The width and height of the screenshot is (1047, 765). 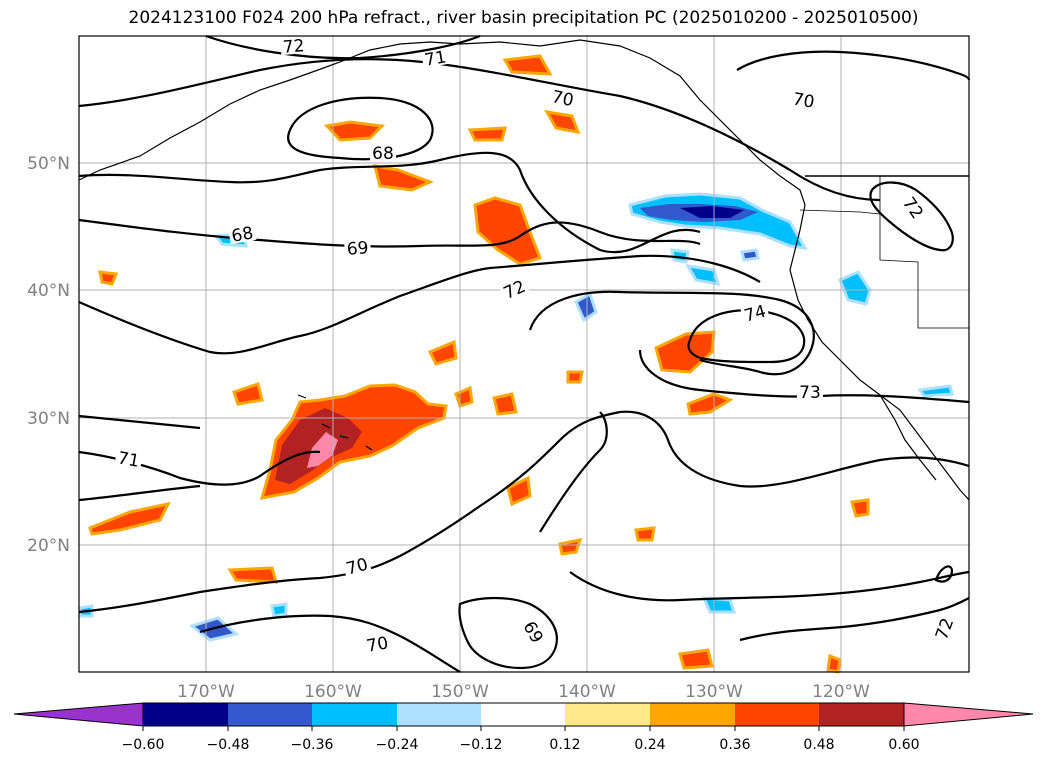 What do you see at coordinates (523, 692) in the screenshot?
I see `longitude-labels: 170°W 160°W 150°W 140°W 130°W 120°W` at bounding box center [523, 692].